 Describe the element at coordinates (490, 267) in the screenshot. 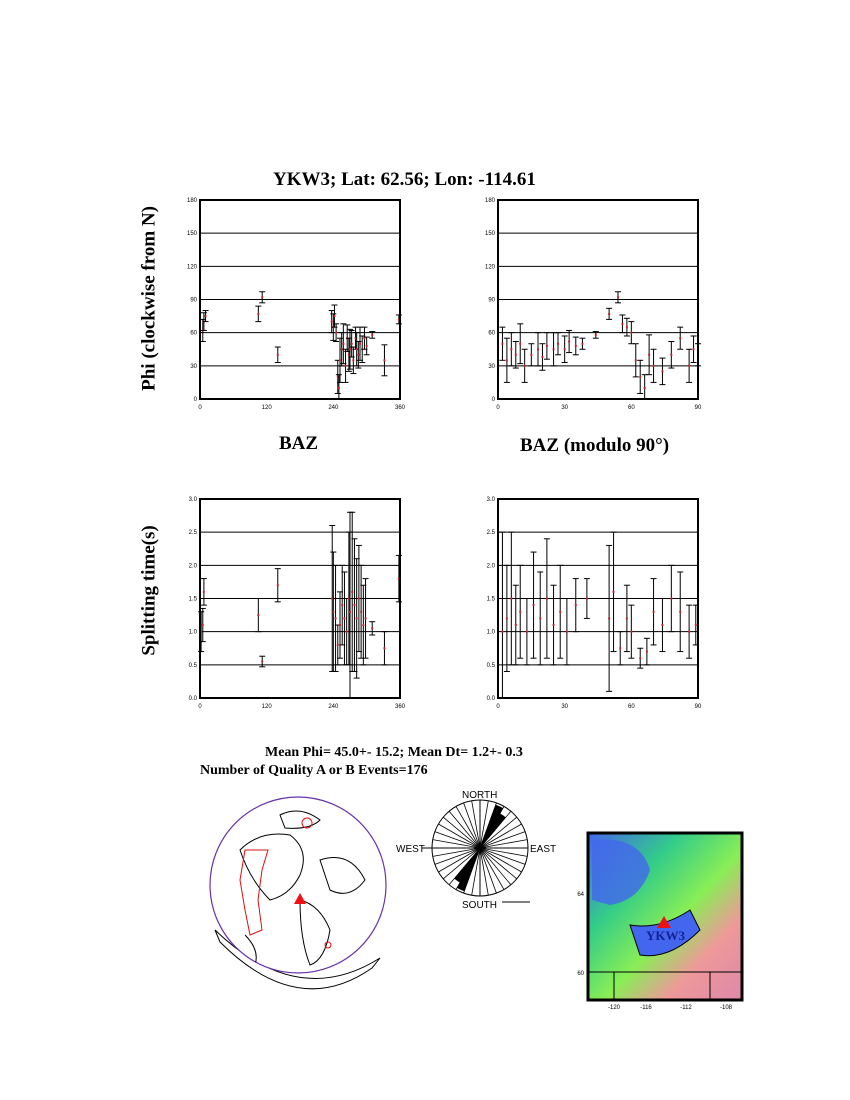

I see `y-tick-label: 120` at that location.